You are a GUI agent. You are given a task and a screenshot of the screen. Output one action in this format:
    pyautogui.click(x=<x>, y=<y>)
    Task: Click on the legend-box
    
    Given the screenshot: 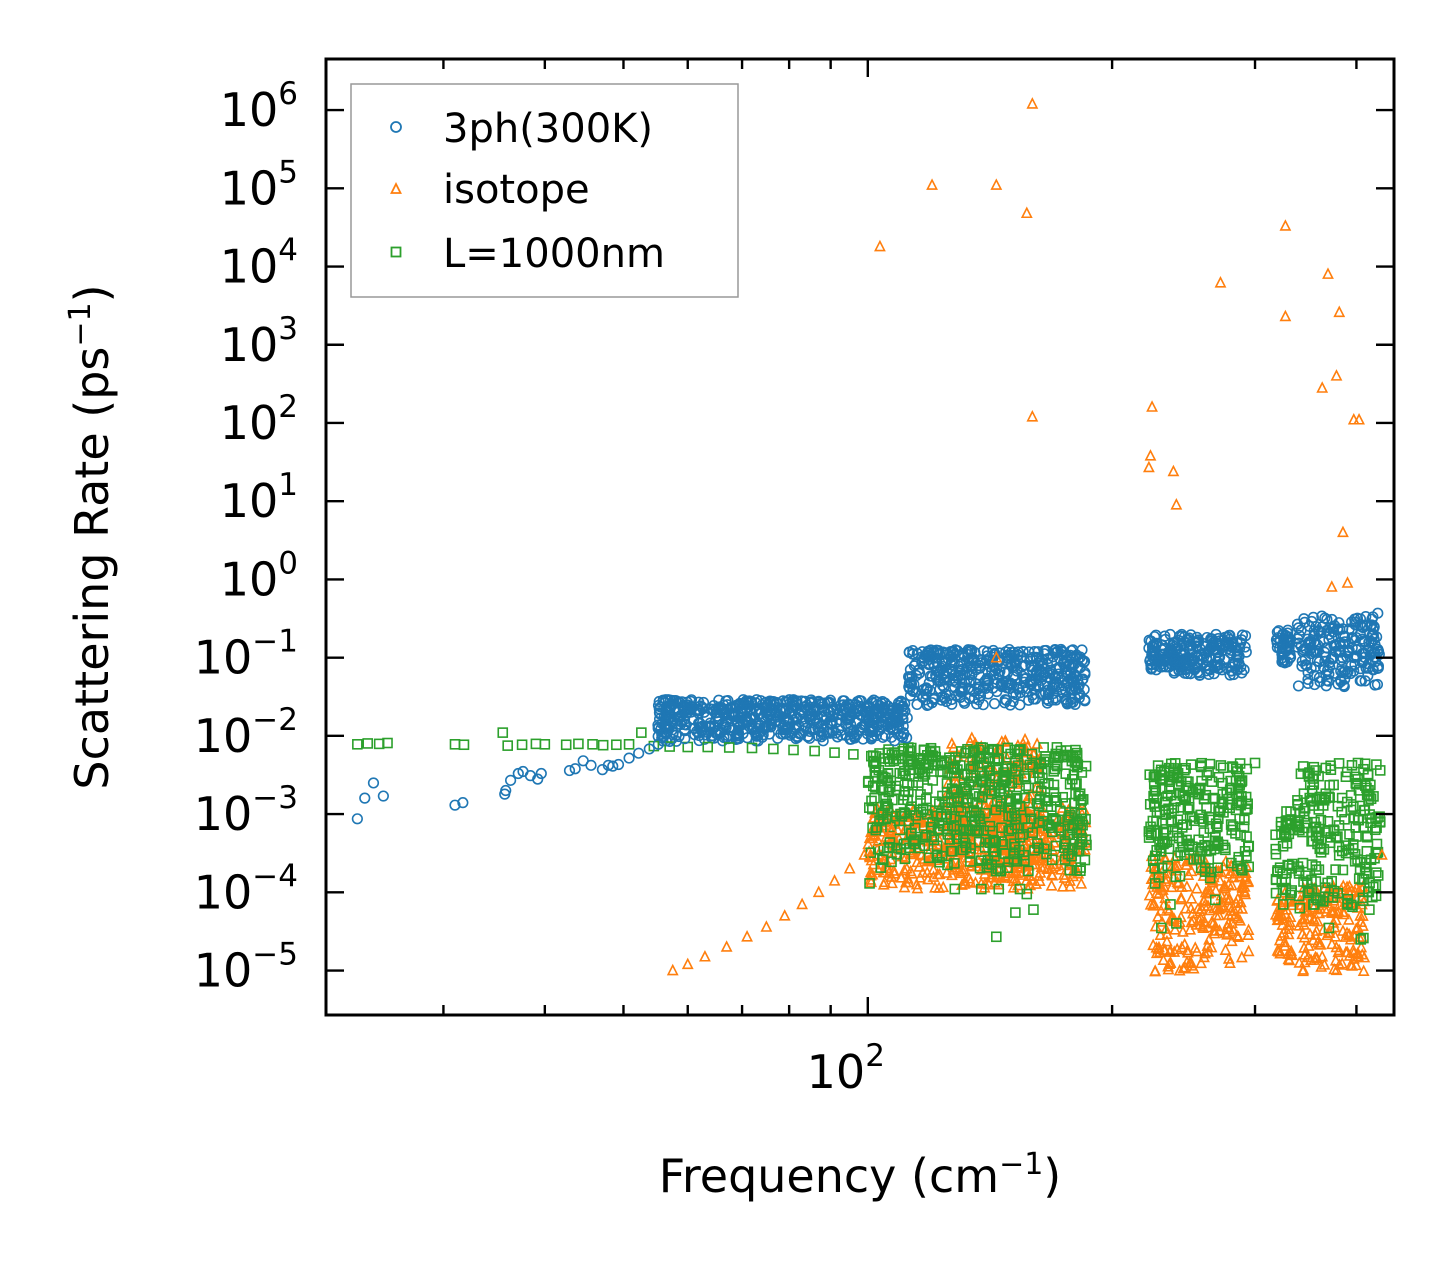 What is the action you would take?
    pyautogui.click(x=544, y=190)
    